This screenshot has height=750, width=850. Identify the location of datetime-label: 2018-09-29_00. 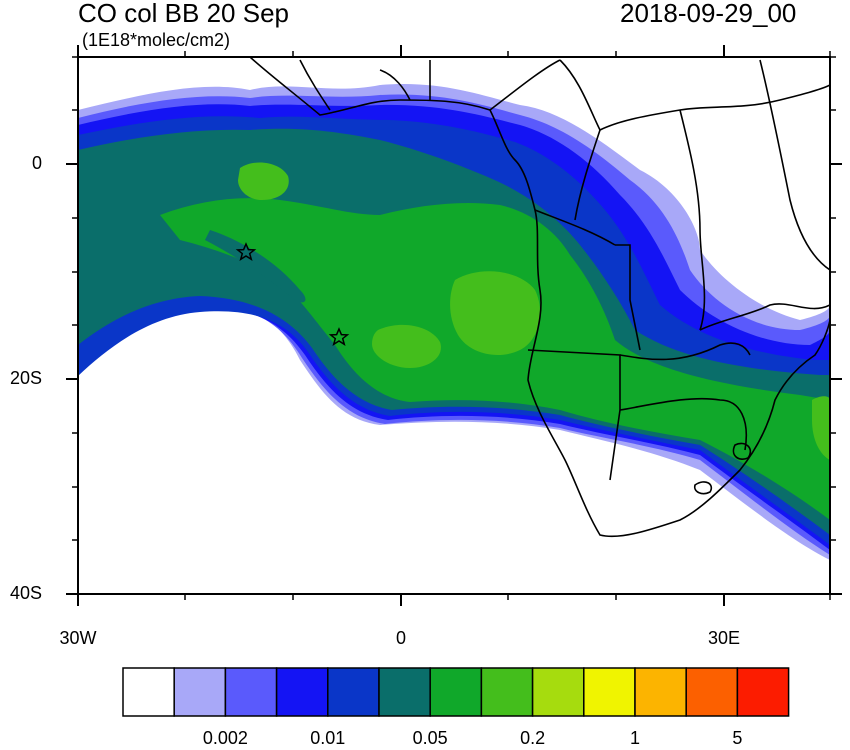
(708, 14).